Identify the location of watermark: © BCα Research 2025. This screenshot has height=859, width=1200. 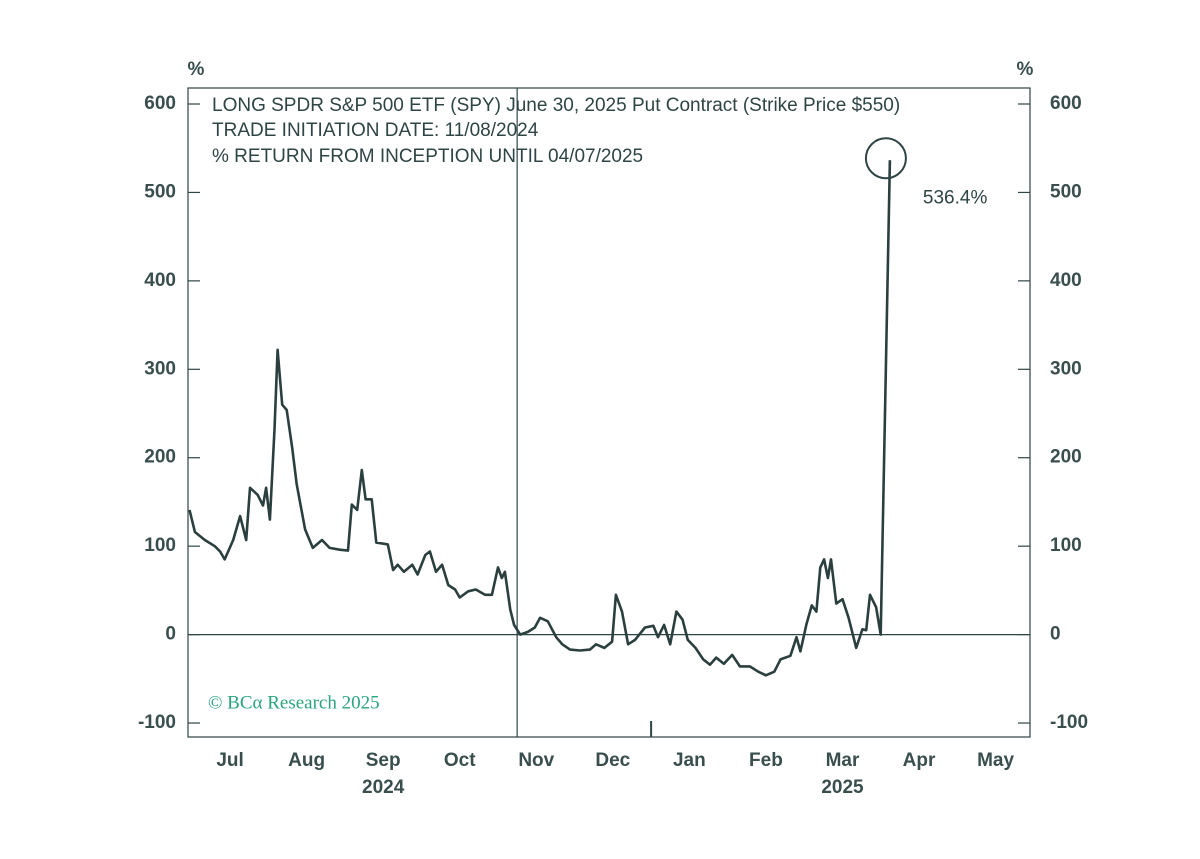
(294, 702).